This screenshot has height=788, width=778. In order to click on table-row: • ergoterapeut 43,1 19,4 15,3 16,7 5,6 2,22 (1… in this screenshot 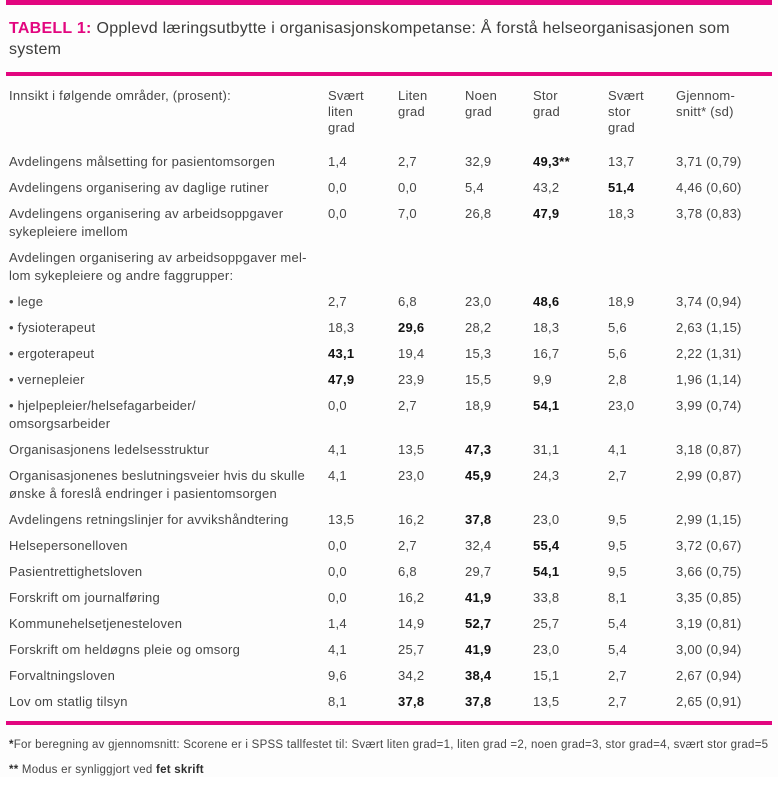, I will do `click(389, 354)`.